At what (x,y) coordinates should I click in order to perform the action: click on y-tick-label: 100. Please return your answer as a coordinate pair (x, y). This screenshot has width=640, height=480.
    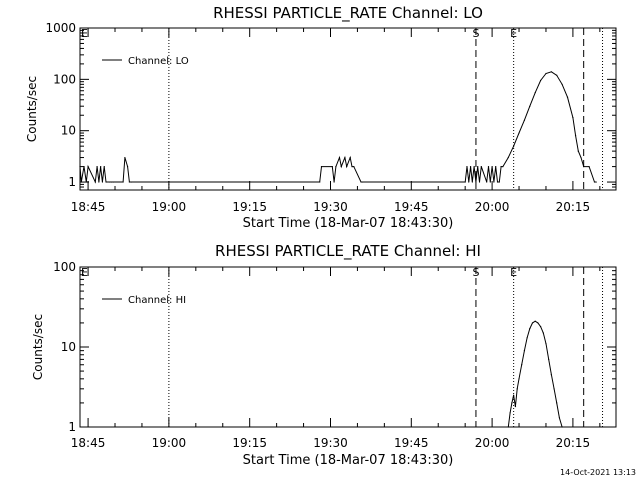
    Looking at the image, I should click on (64, 79).